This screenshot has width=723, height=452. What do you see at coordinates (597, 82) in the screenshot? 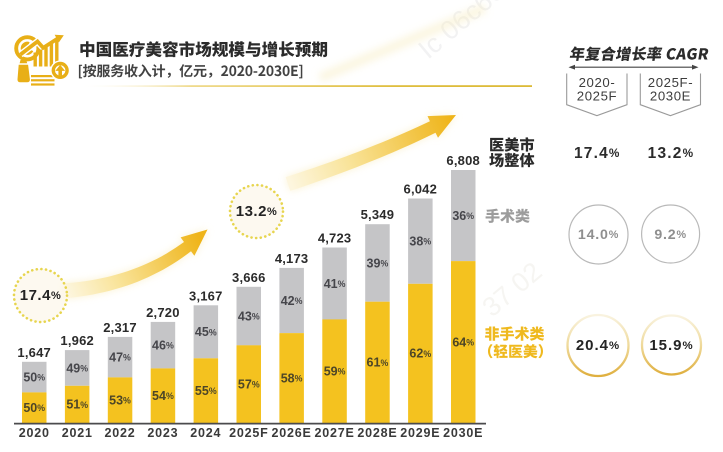
I see `svg-text: 2020-` at bounding box center [597, 82].